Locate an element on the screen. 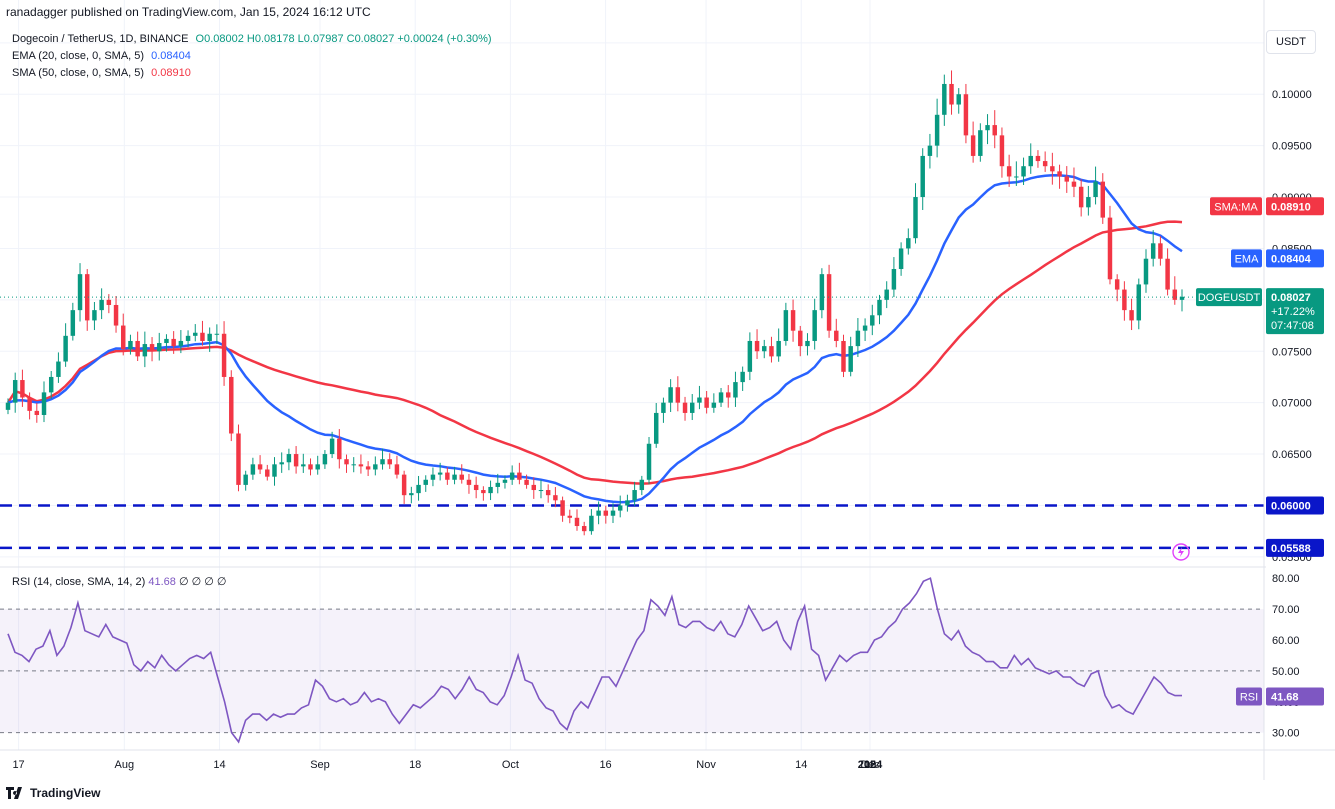 This screenshot has height=809, width=1335. svg-text: SMA:MA is located at coordinates (1236, 207).